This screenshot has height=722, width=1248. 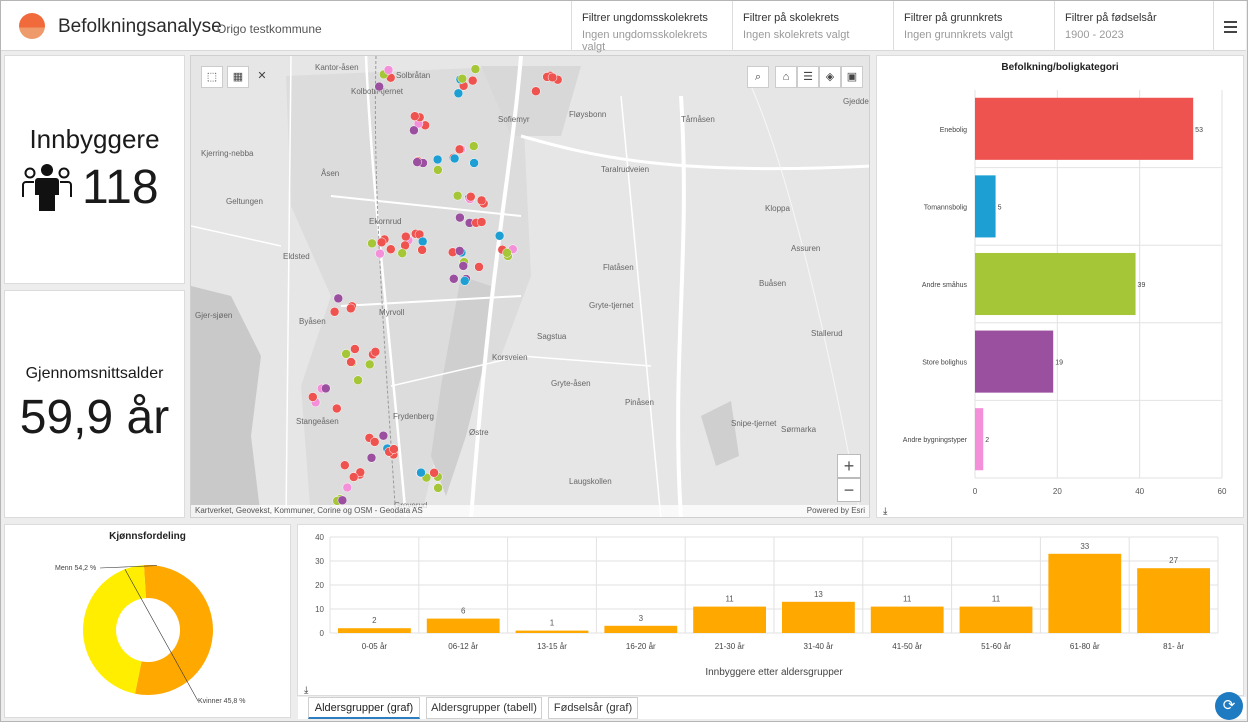 What do you see at coordinates (147, 536) in the screenshot?
I see `gender-chart-title: Kjønnsfordeling` at bounding box center [147, 536].